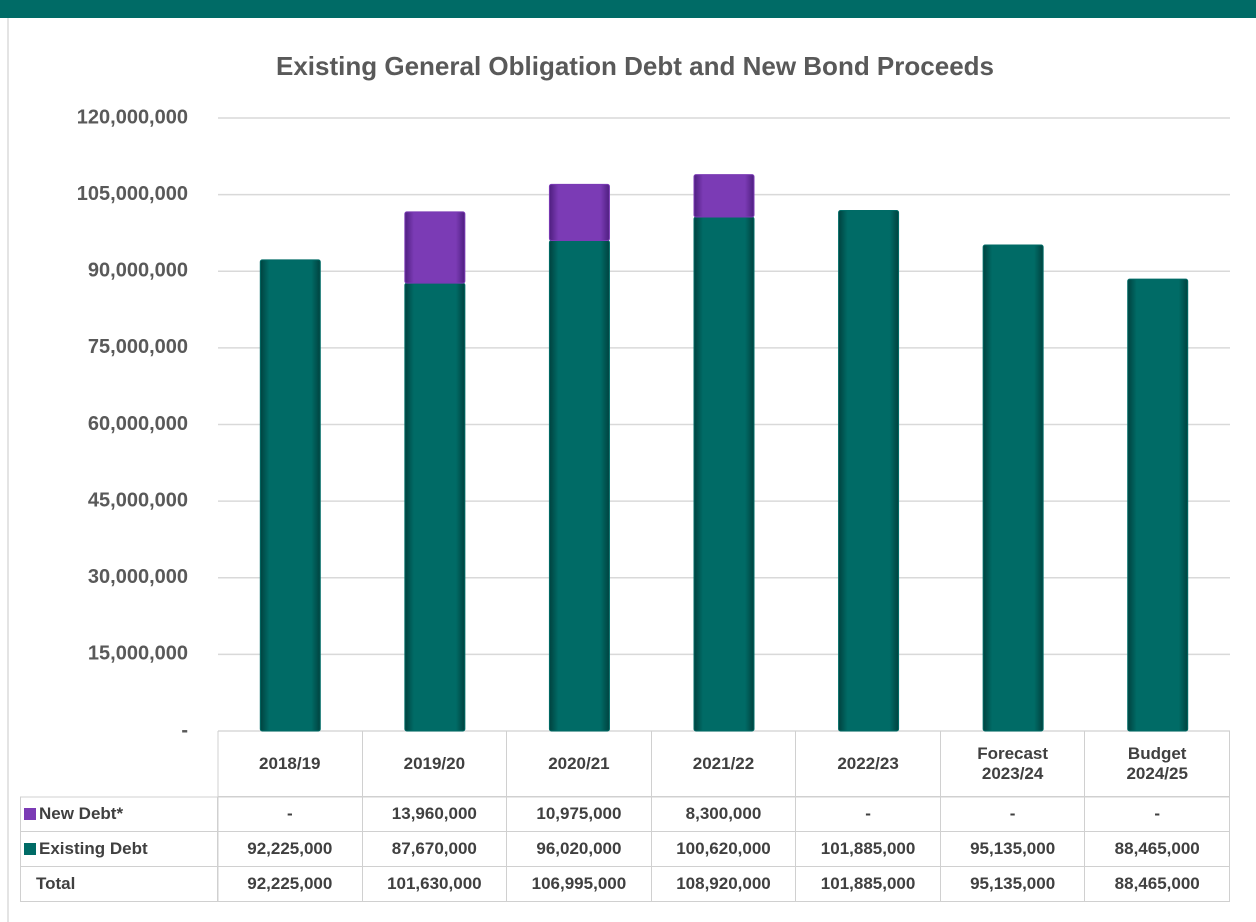  I want to click on table-value: 8,300,000, so click(724, 814).